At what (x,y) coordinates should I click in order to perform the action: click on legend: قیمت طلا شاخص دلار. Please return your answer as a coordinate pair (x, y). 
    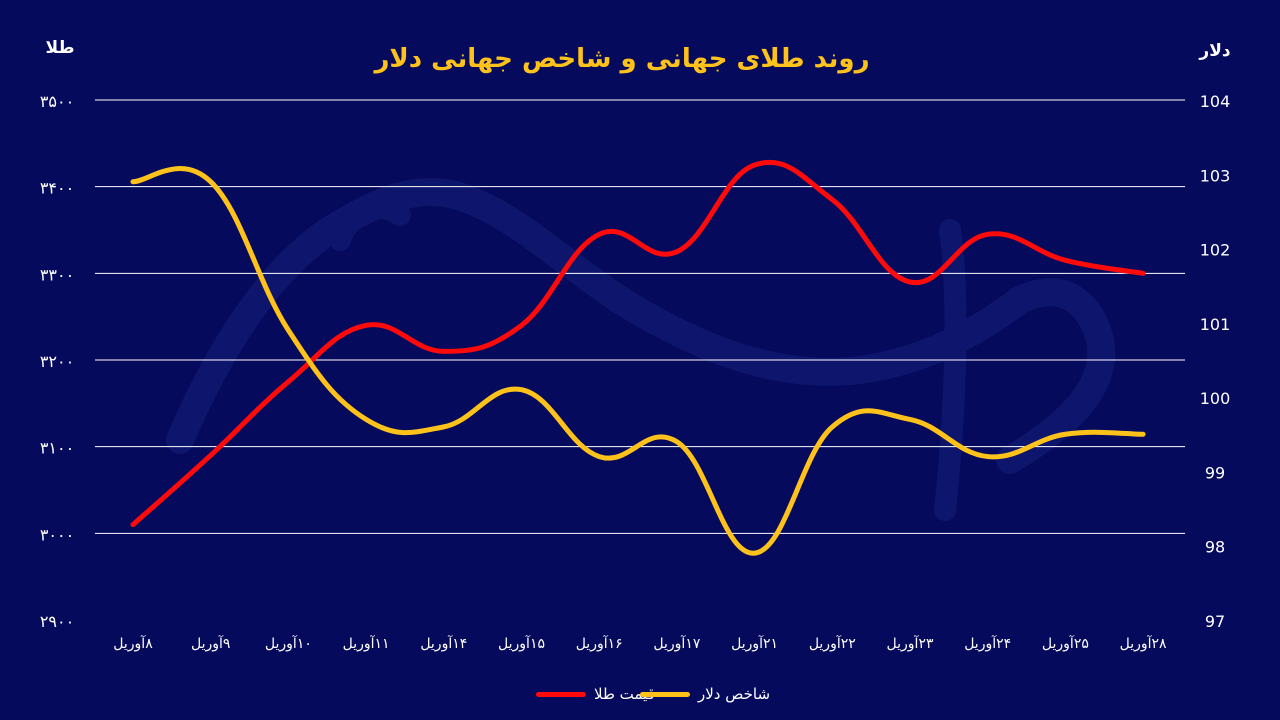
    Looking at the image, I should click on (640, 694).